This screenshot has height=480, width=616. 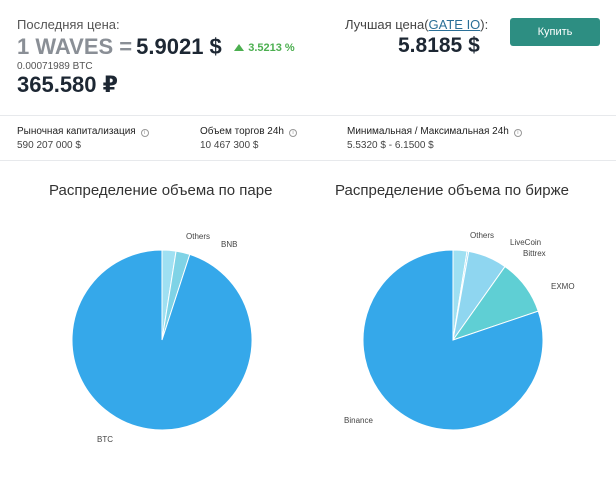 What do you see at coordinates (563, 286) in the screenshot?
I see `pie-label-exmo: EXMO` at bounding box center [563, 286].